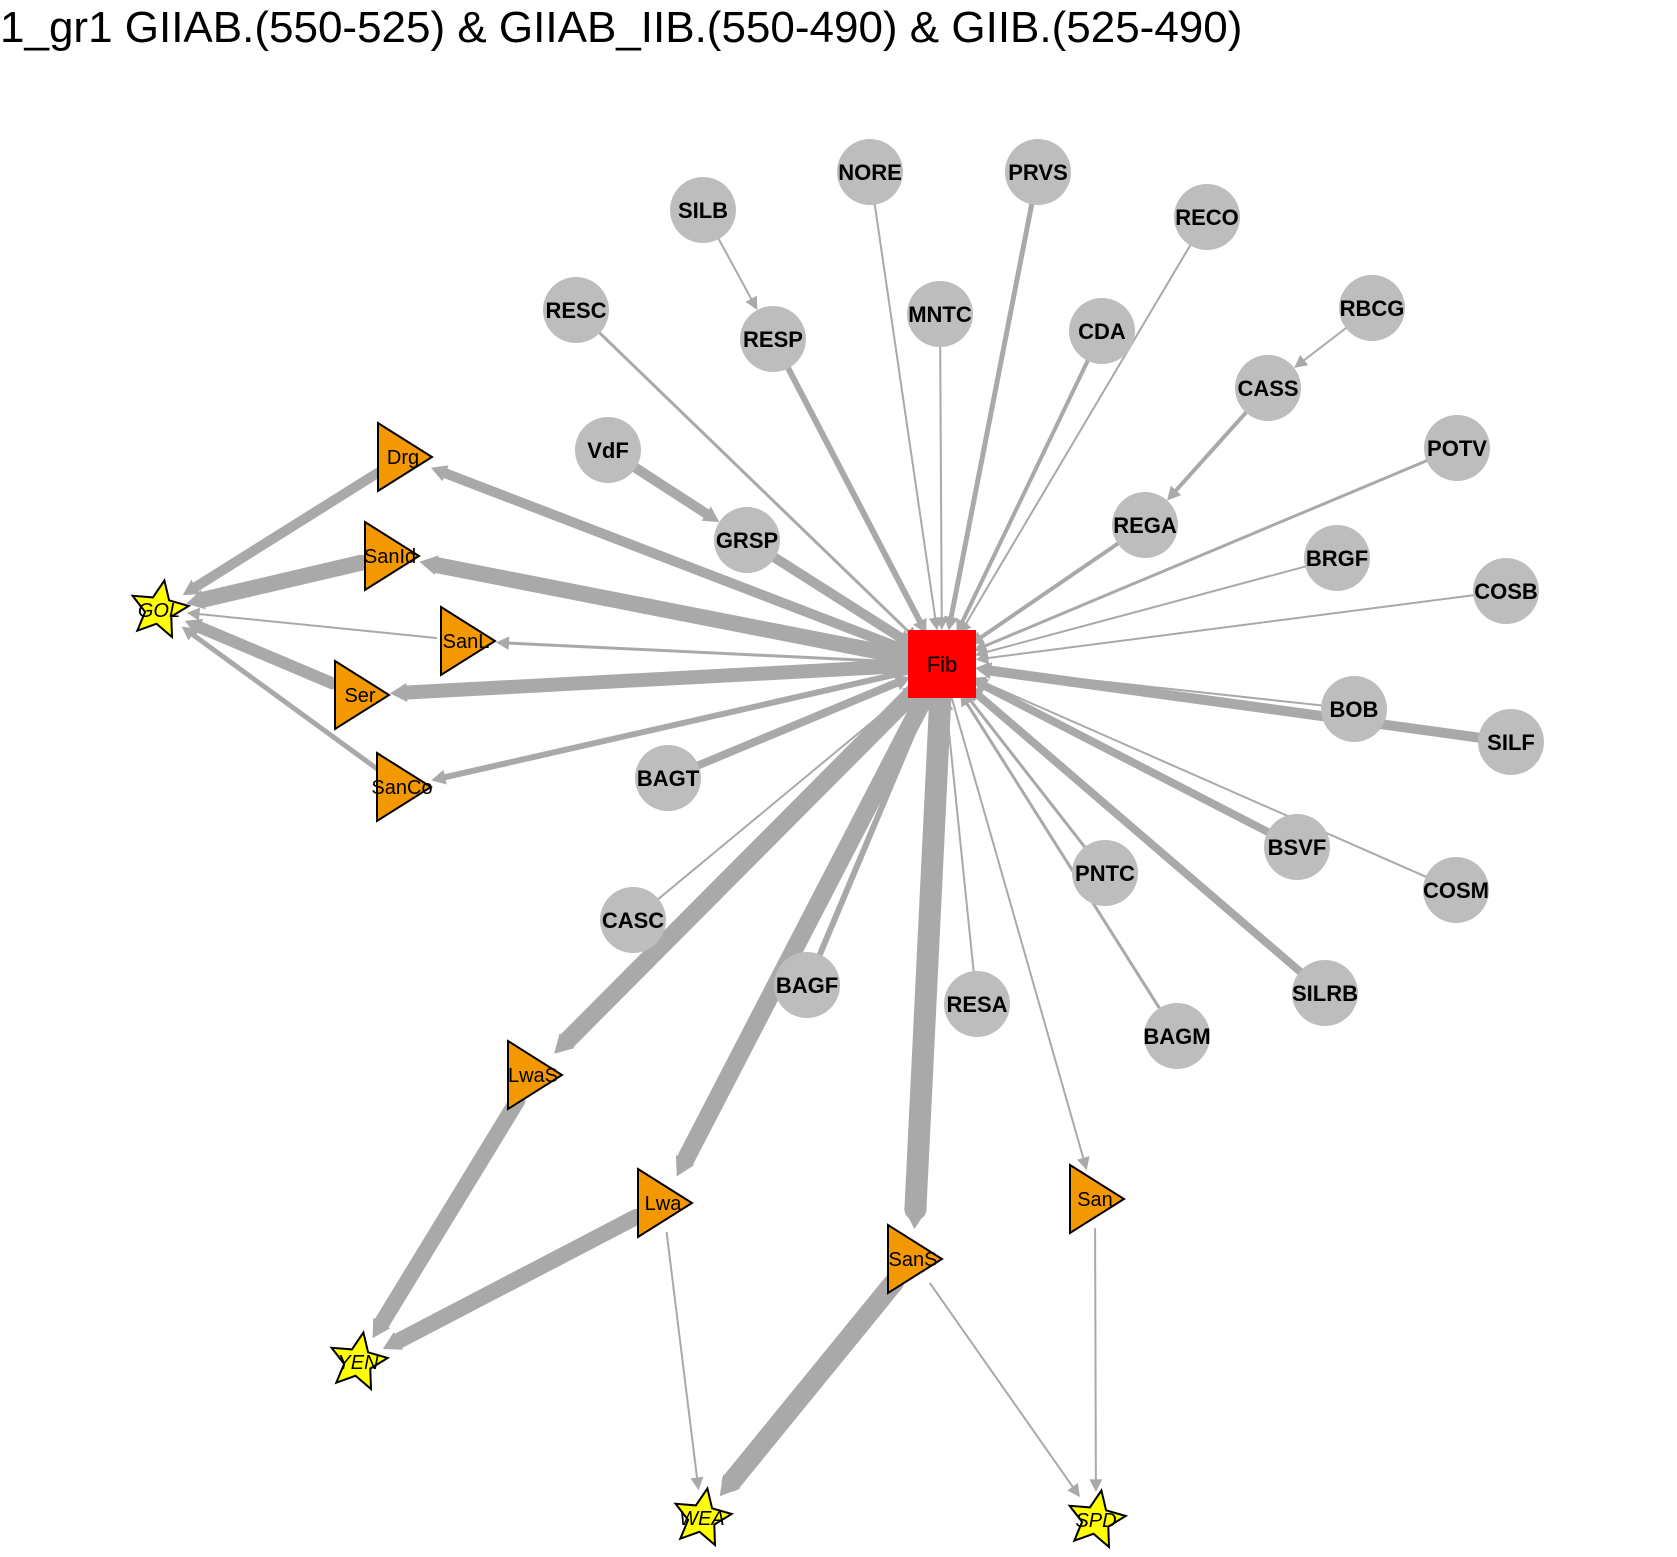 The width and height of the screenshot is (1677, 1557). Describe the element at coordinates (747, 540) in the screenshot. I see `node-grsp: GRSP` at that location.